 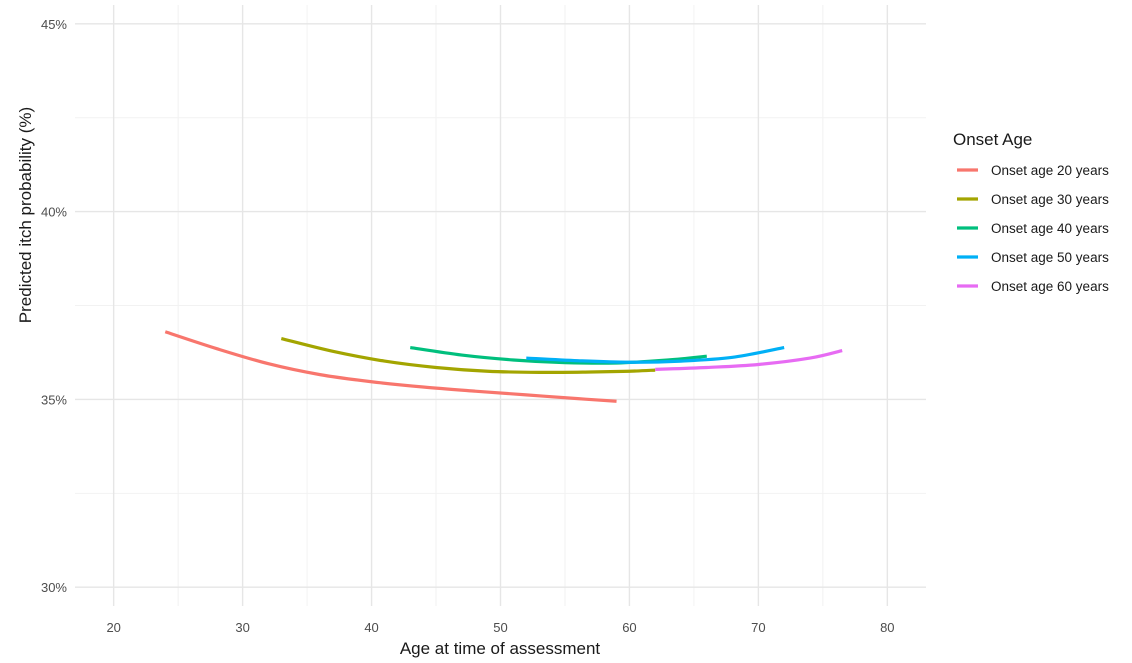 I want to click on legend-item: Onset age 40 years, so click(x=1033, y=228).